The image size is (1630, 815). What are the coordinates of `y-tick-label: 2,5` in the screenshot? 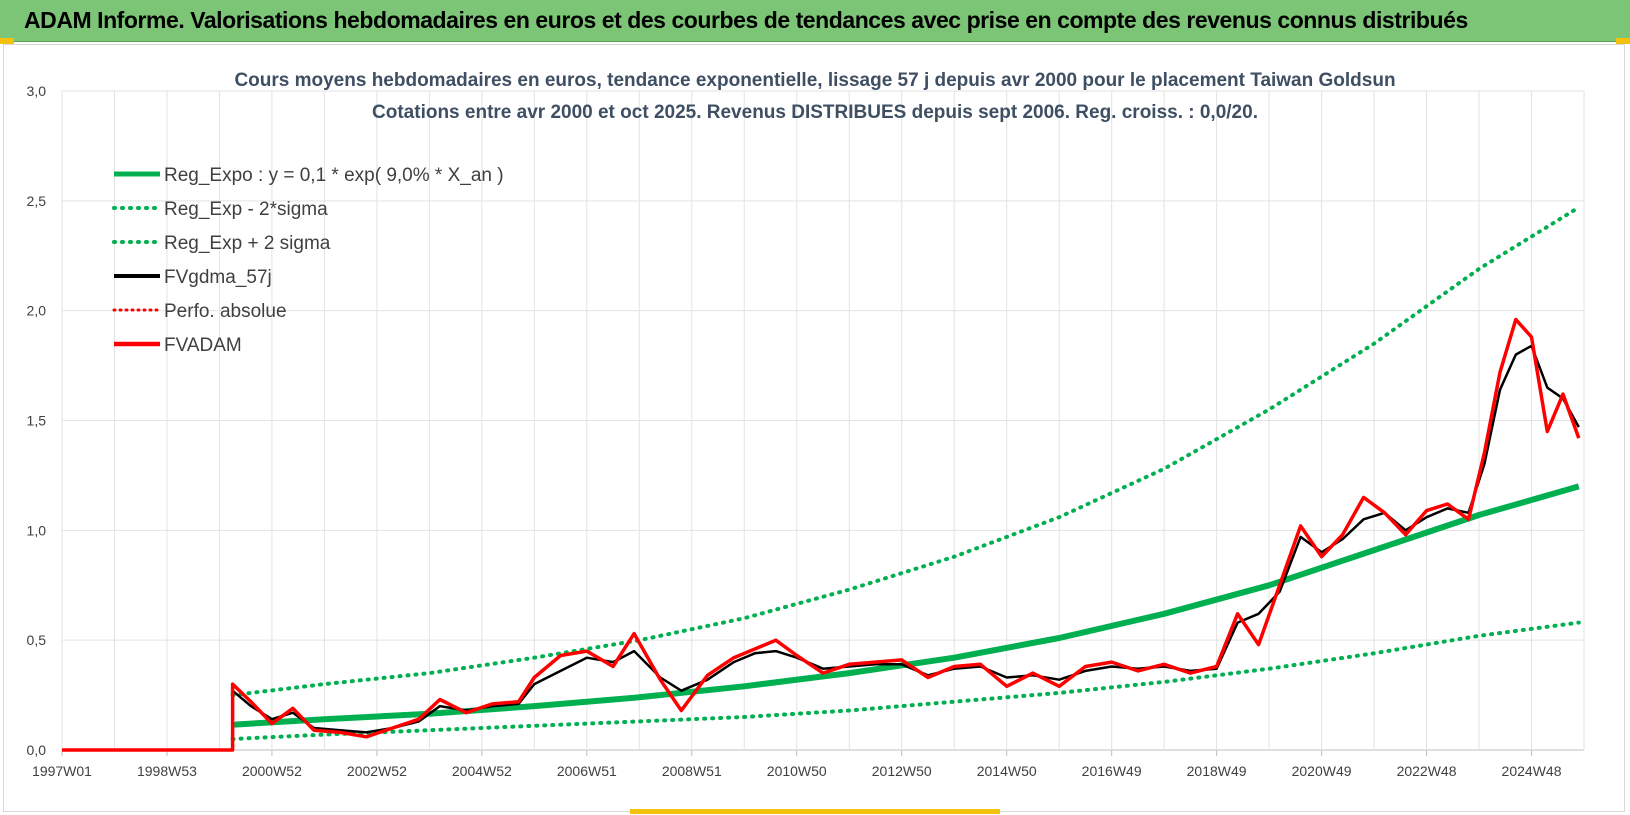 It's located at (37, 201).